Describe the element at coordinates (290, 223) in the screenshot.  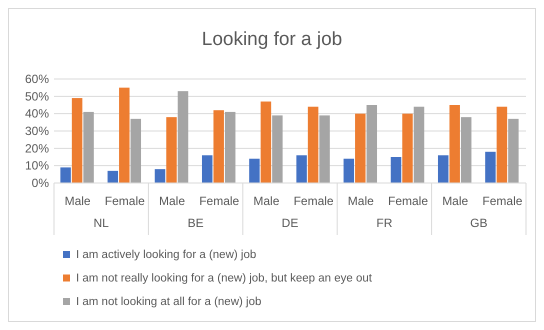
I see `text: DE` at that location.